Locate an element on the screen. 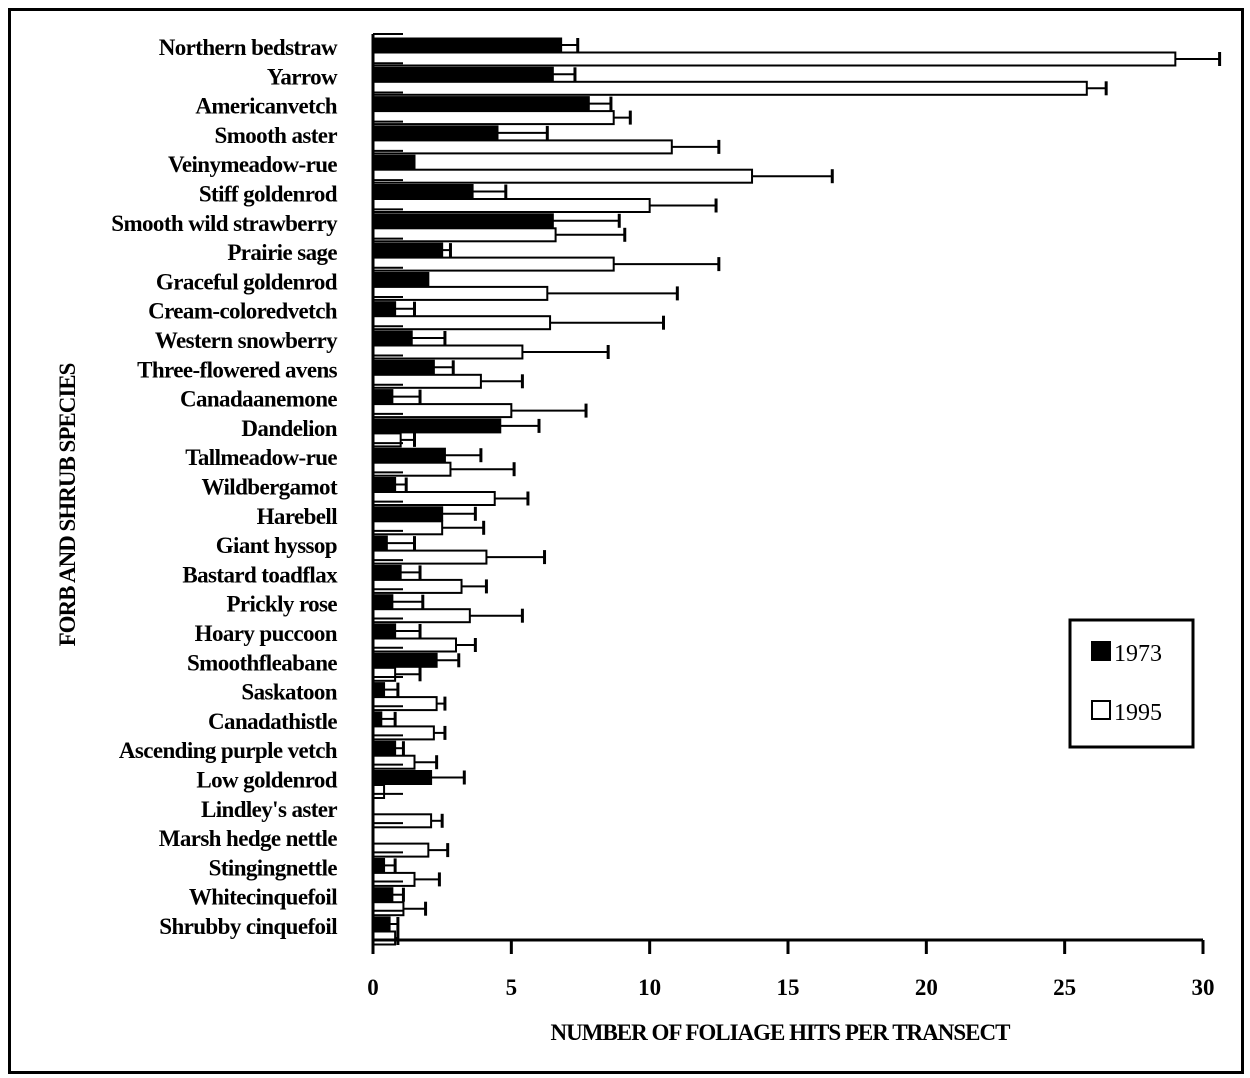 The image size is (1250, 1078). category-label: Tallmeadow-rue is located at coordinates (261, 457).